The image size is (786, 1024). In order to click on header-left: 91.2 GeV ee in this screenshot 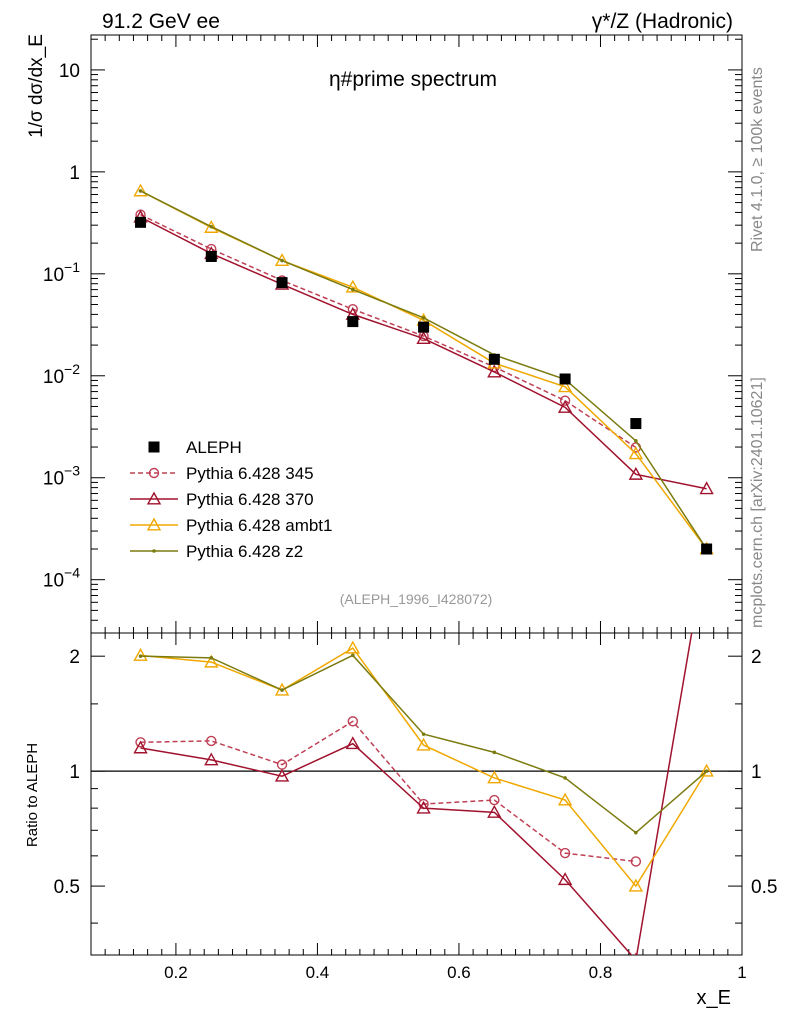, I will do `click(161, 21)`.